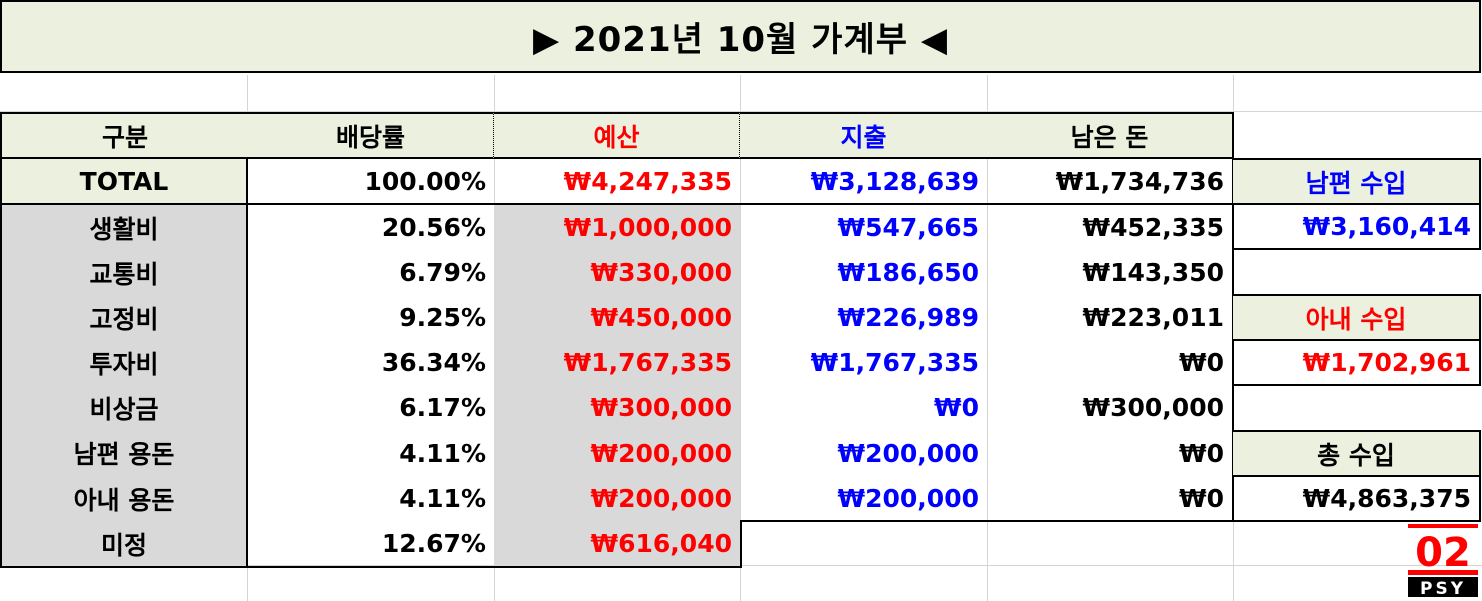 This screenshot has width=1482, height=601. What do you see at coordinates (1357, 227) in the screenshot?
I see `husband-income-value: ₩3,160,414` at bounding box center [1357, 227].